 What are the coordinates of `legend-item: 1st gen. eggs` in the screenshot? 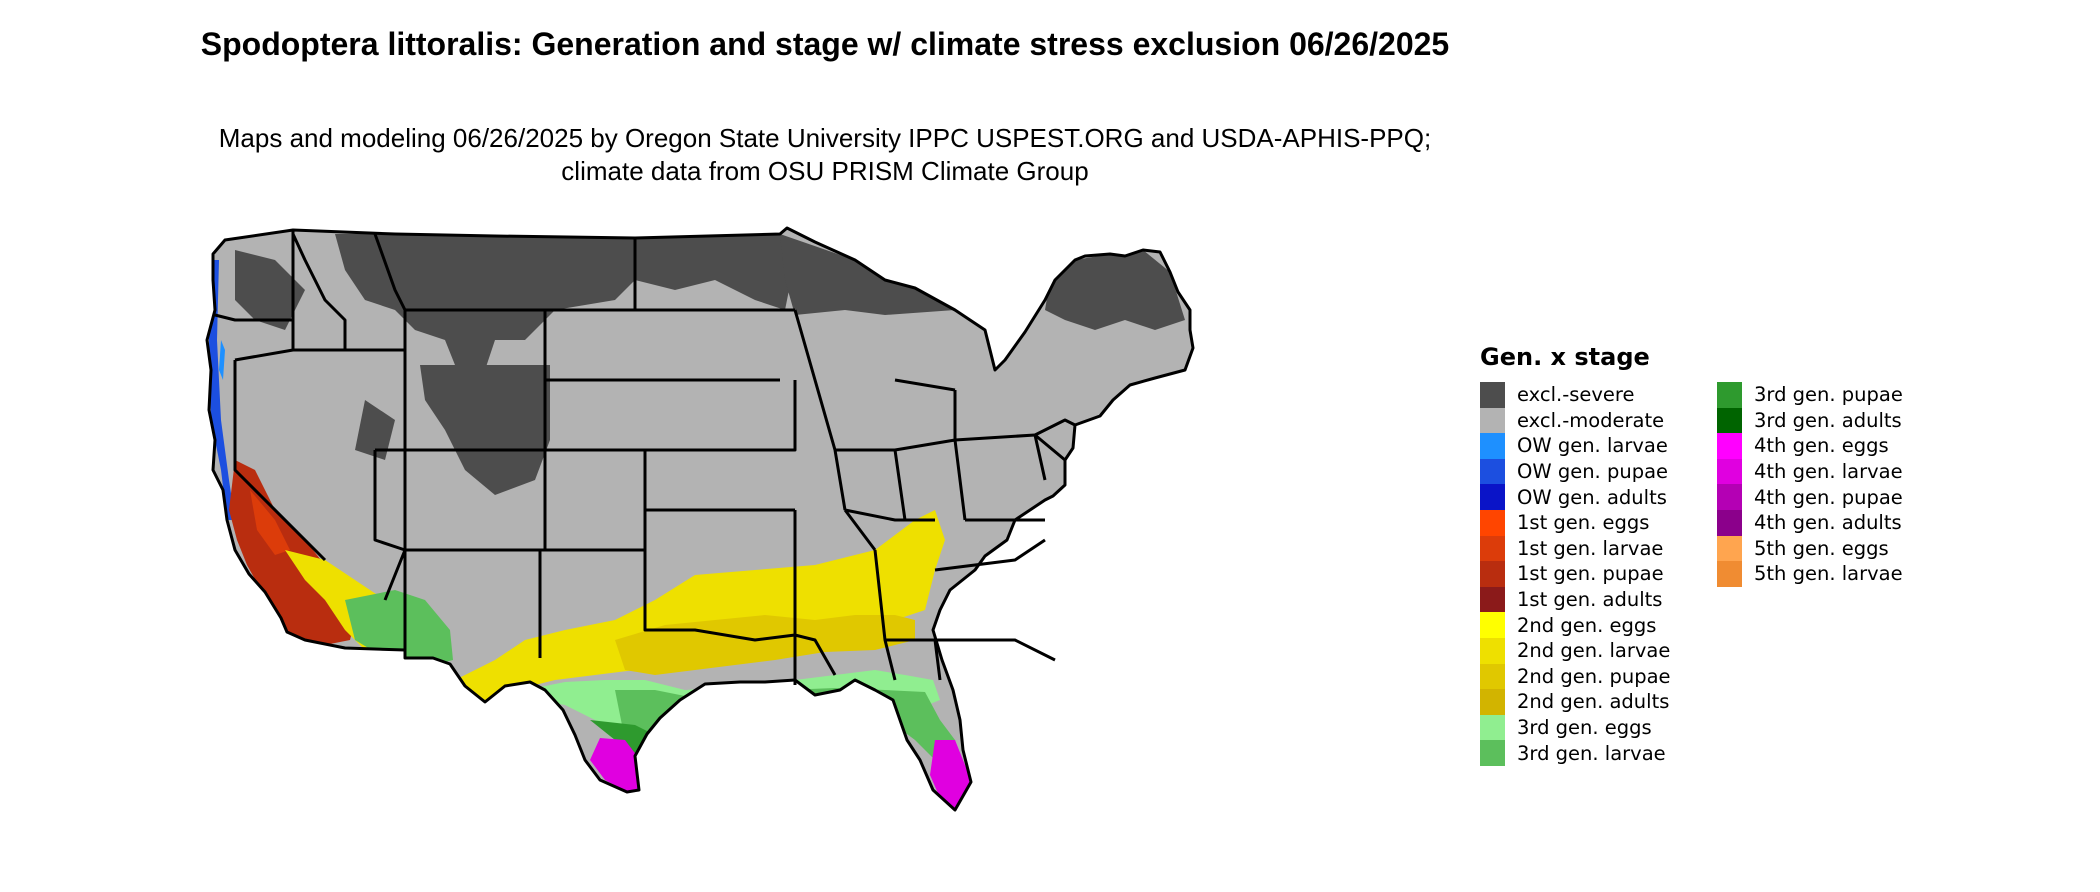 It's located at (1588, 522).